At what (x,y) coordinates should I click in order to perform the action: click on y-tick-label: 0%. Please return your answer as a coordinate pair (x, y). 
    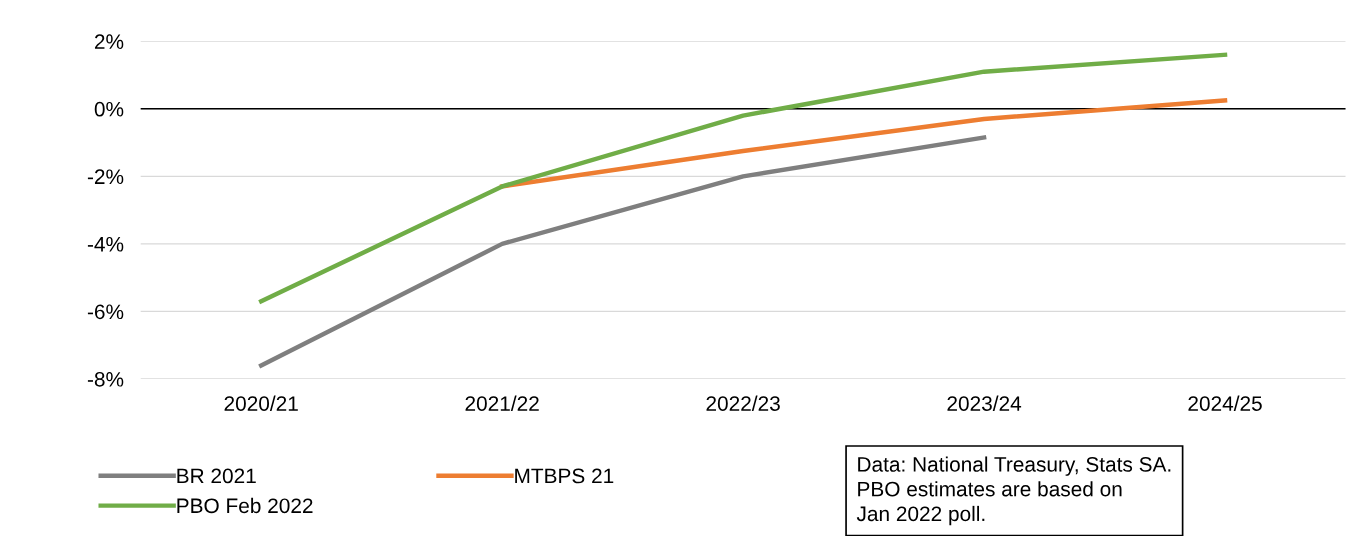
    Looking at the image, I should click on (109, 109).